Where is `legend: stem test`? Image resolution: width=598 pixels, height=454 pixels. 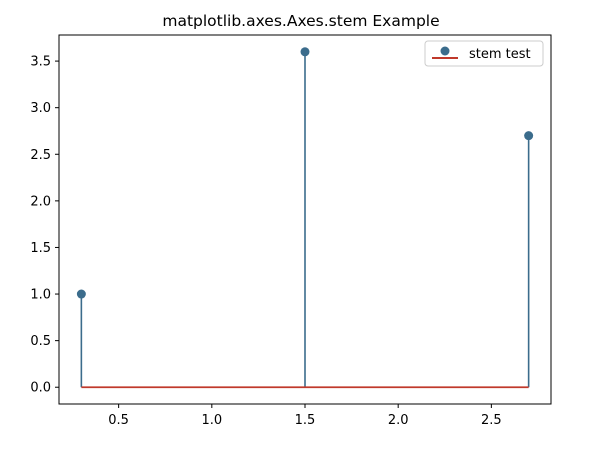 legend: stem test is located at coordinates (484, 53).